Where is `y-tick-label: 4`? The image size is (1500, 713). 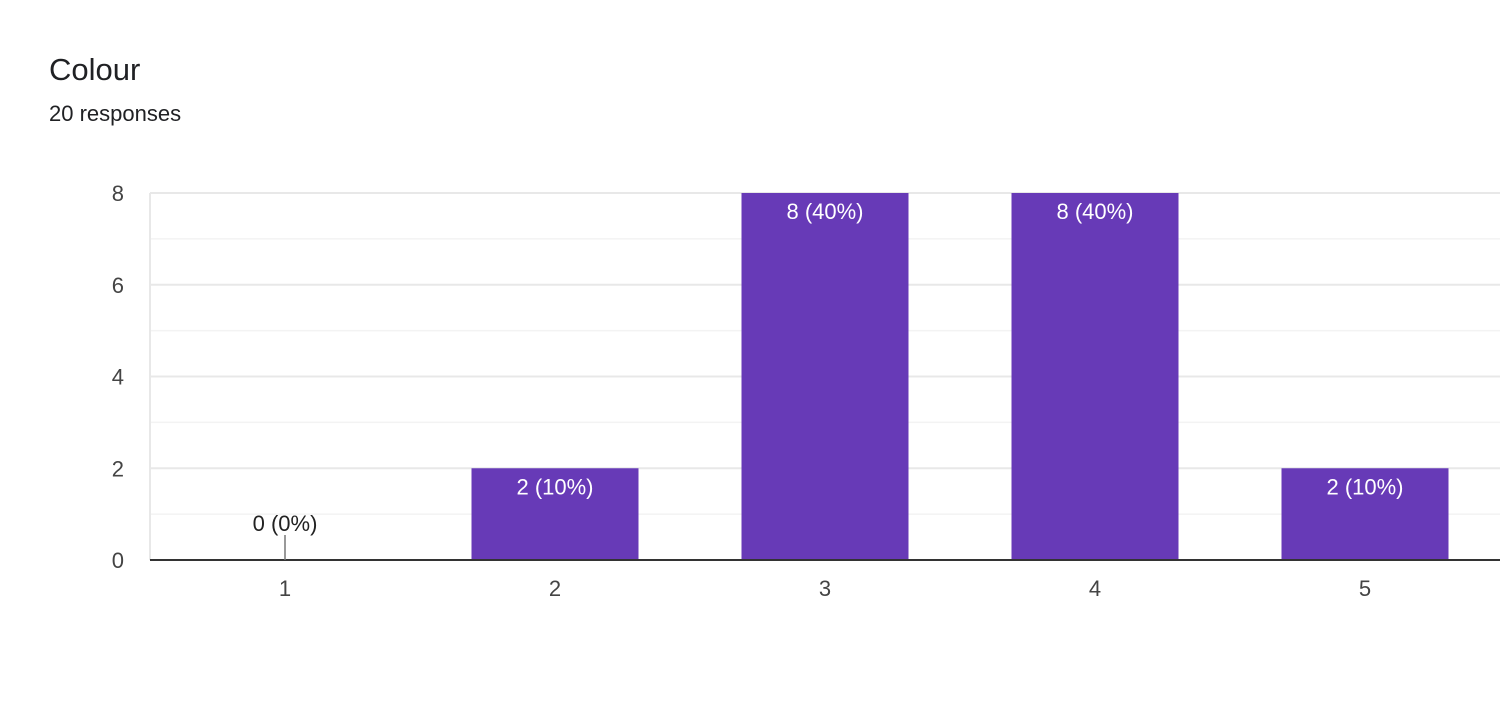 y-tick-label: 4 is located at coordinates (118, 377).